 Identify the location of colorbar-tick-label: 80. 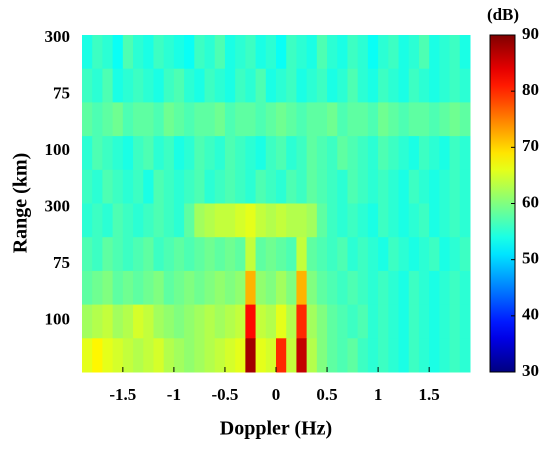
(530, 89).